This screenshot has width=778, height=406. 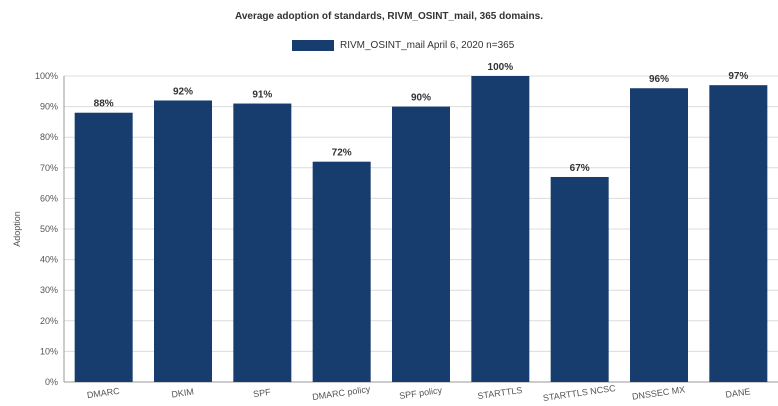 I want to click on x-tick-label: DKIM, so click(x=183, y=393).